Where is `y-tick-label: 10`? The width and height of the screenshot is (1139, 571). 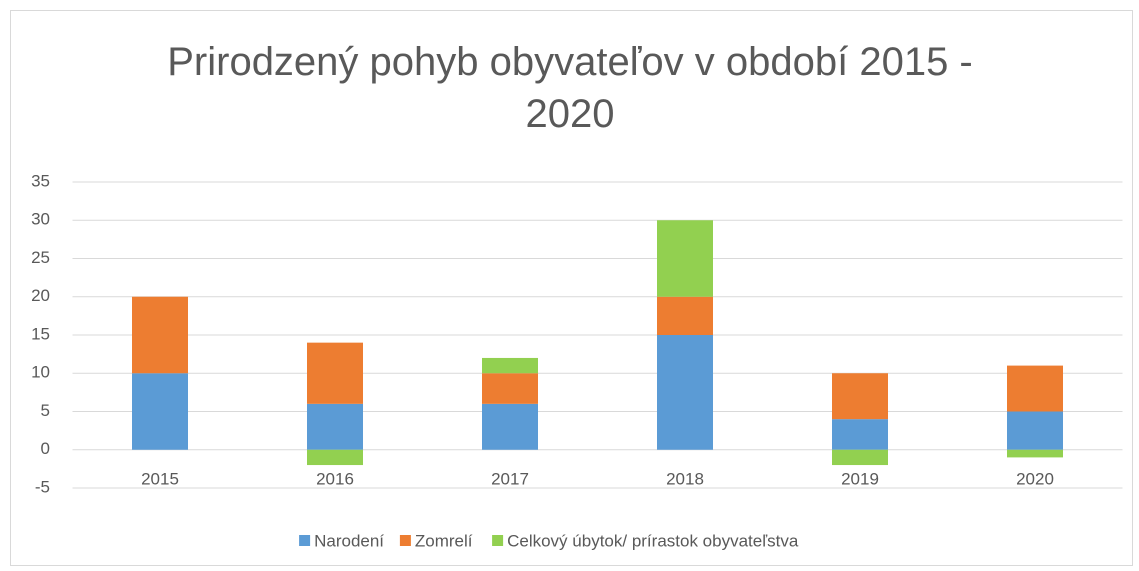
y-tick-label: 10 is located at coordinates (40, 372).